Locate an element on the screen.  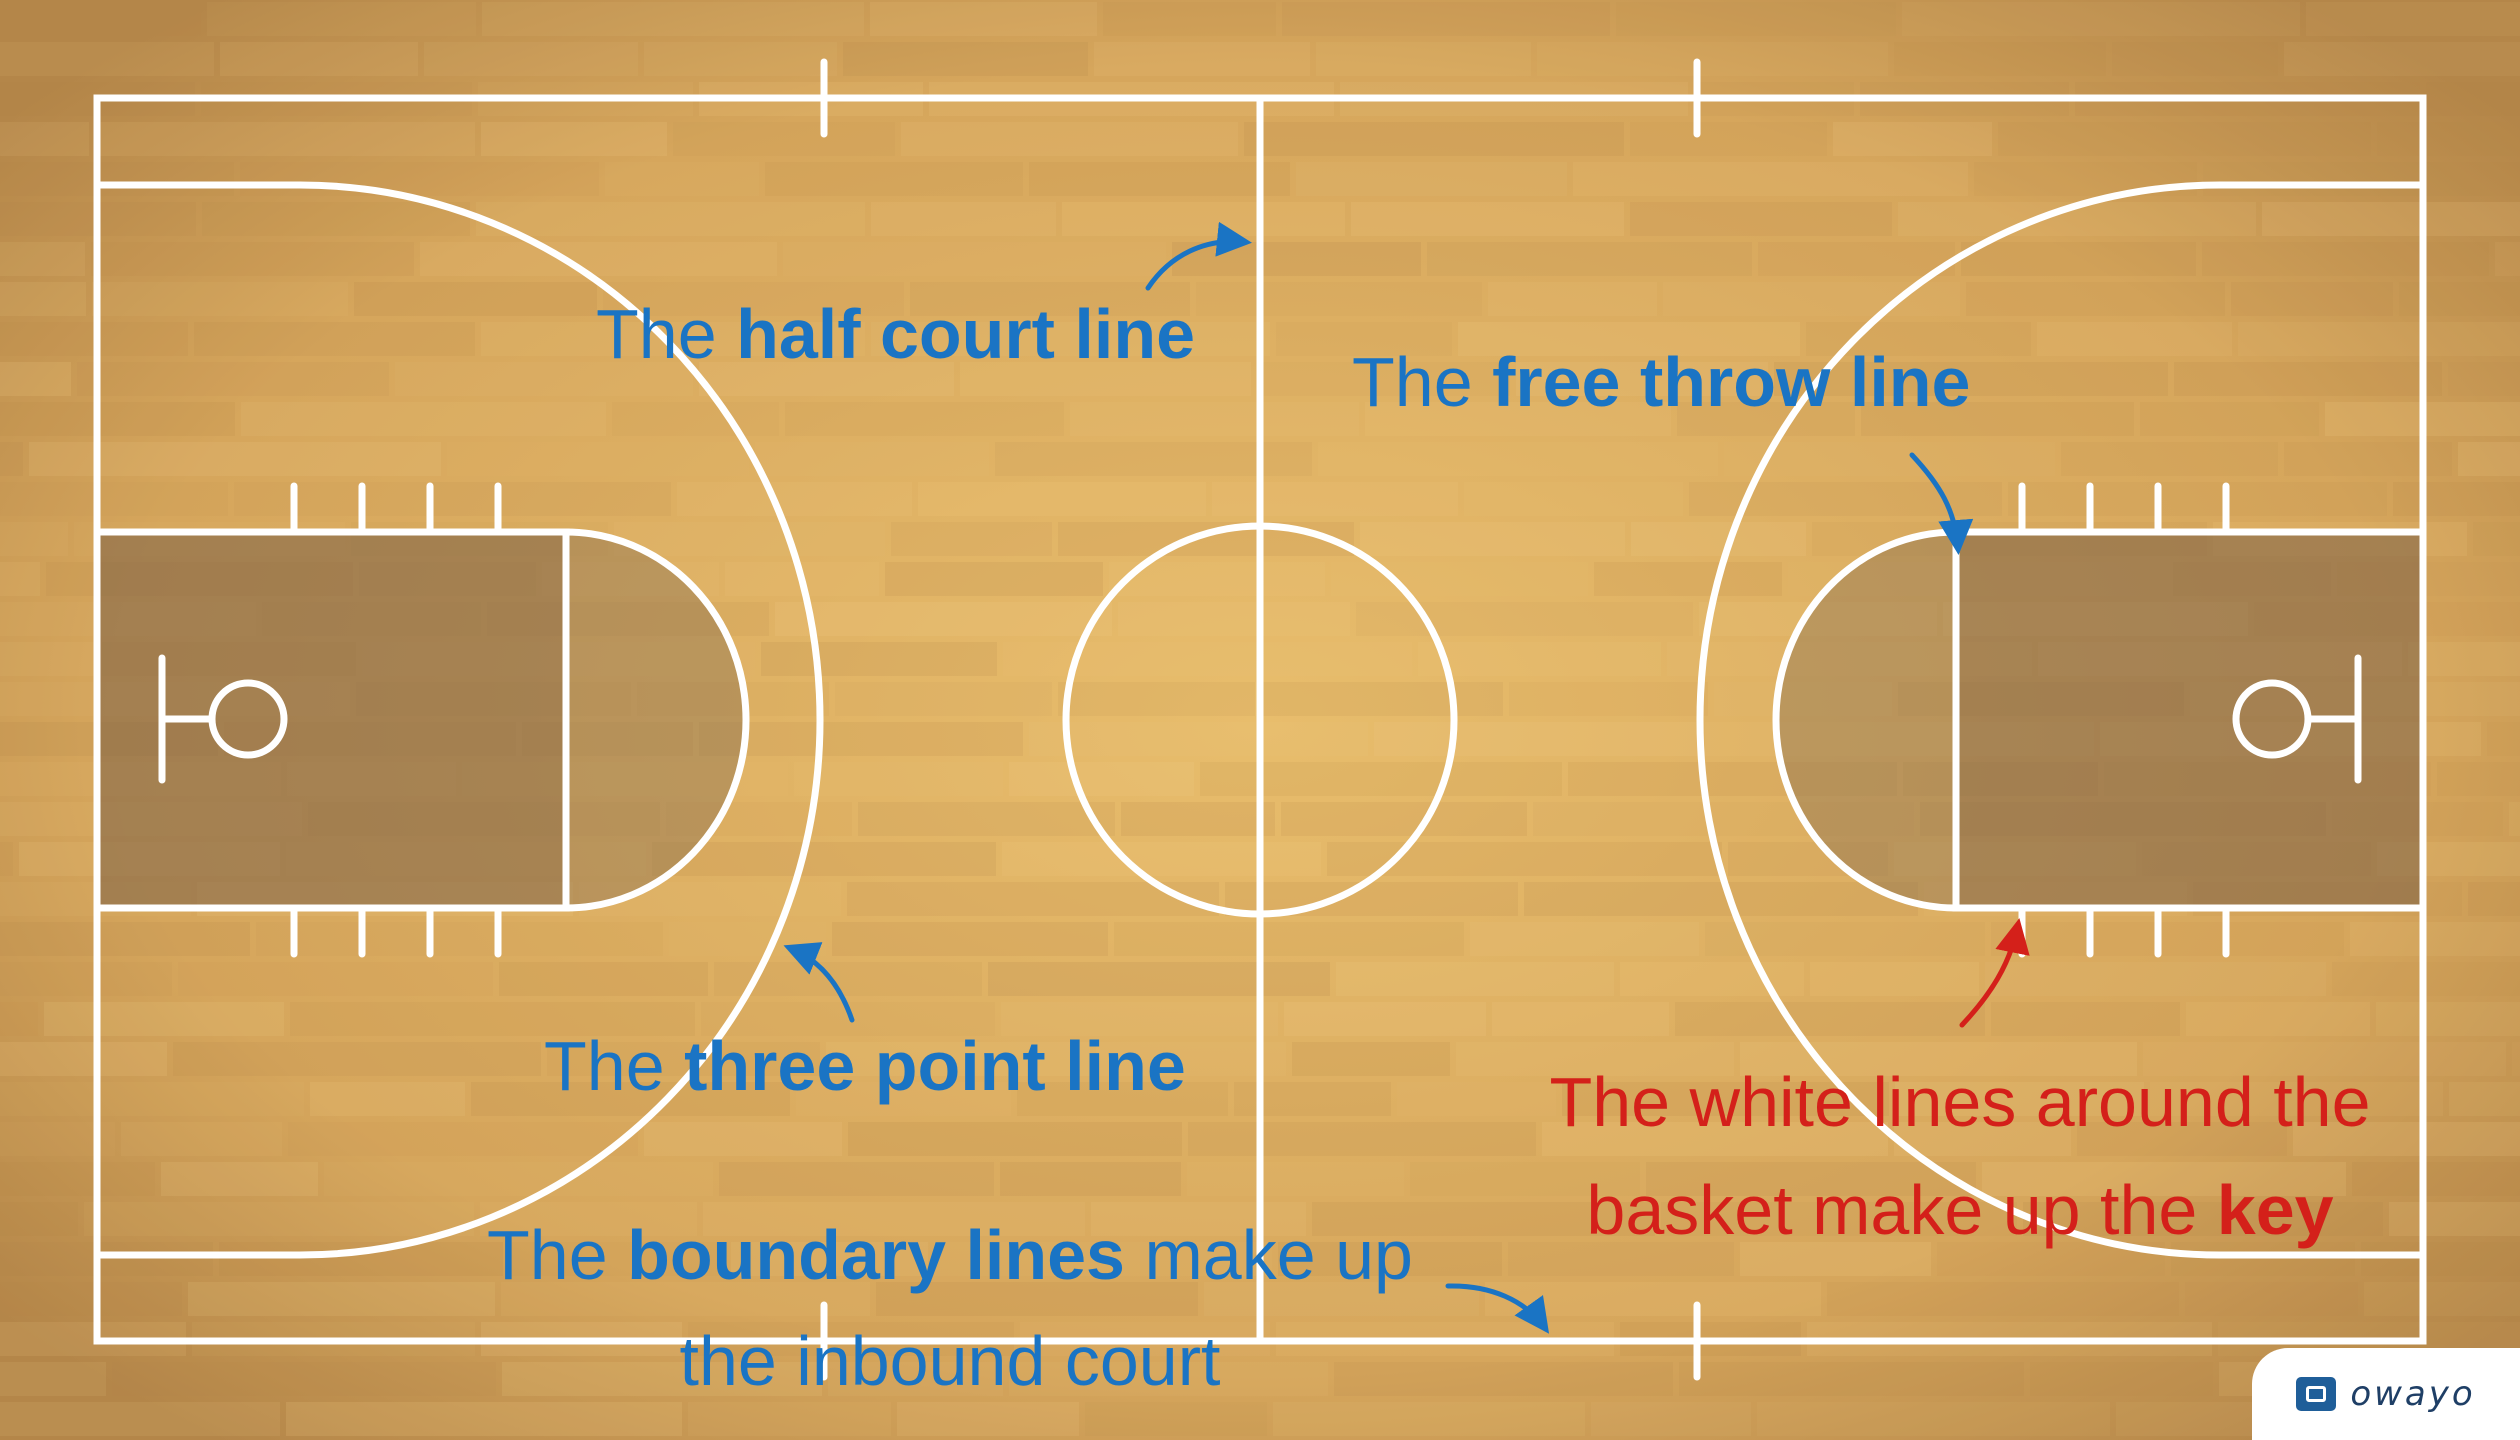
three-point-label-bold: three point line is located at coordinates (935, 1066).